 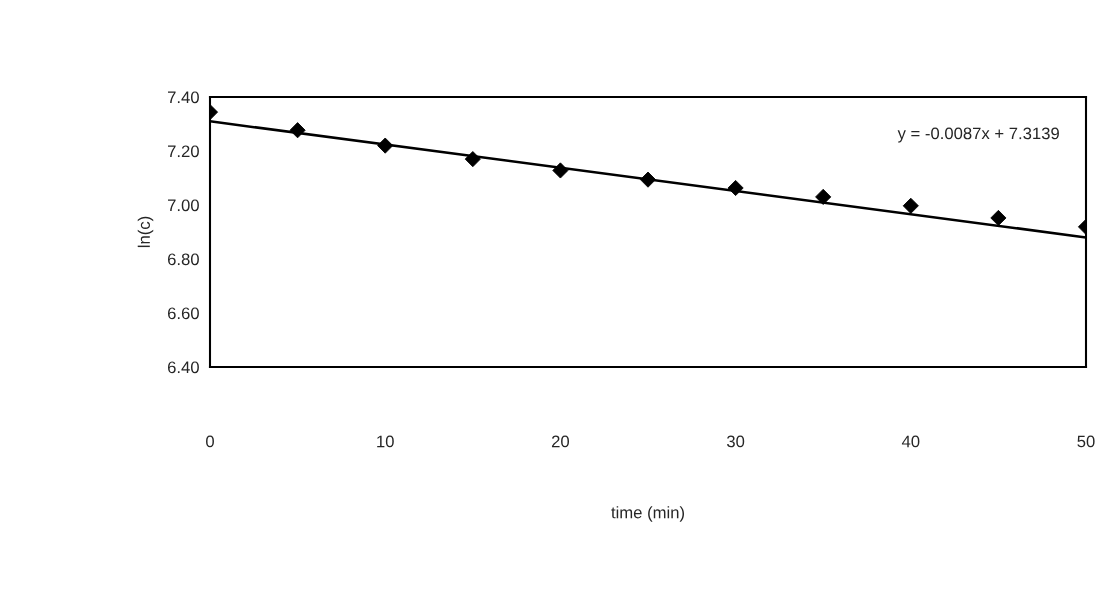 I want to click on y-tick-label: 6.60, so click(x=183, y=313).